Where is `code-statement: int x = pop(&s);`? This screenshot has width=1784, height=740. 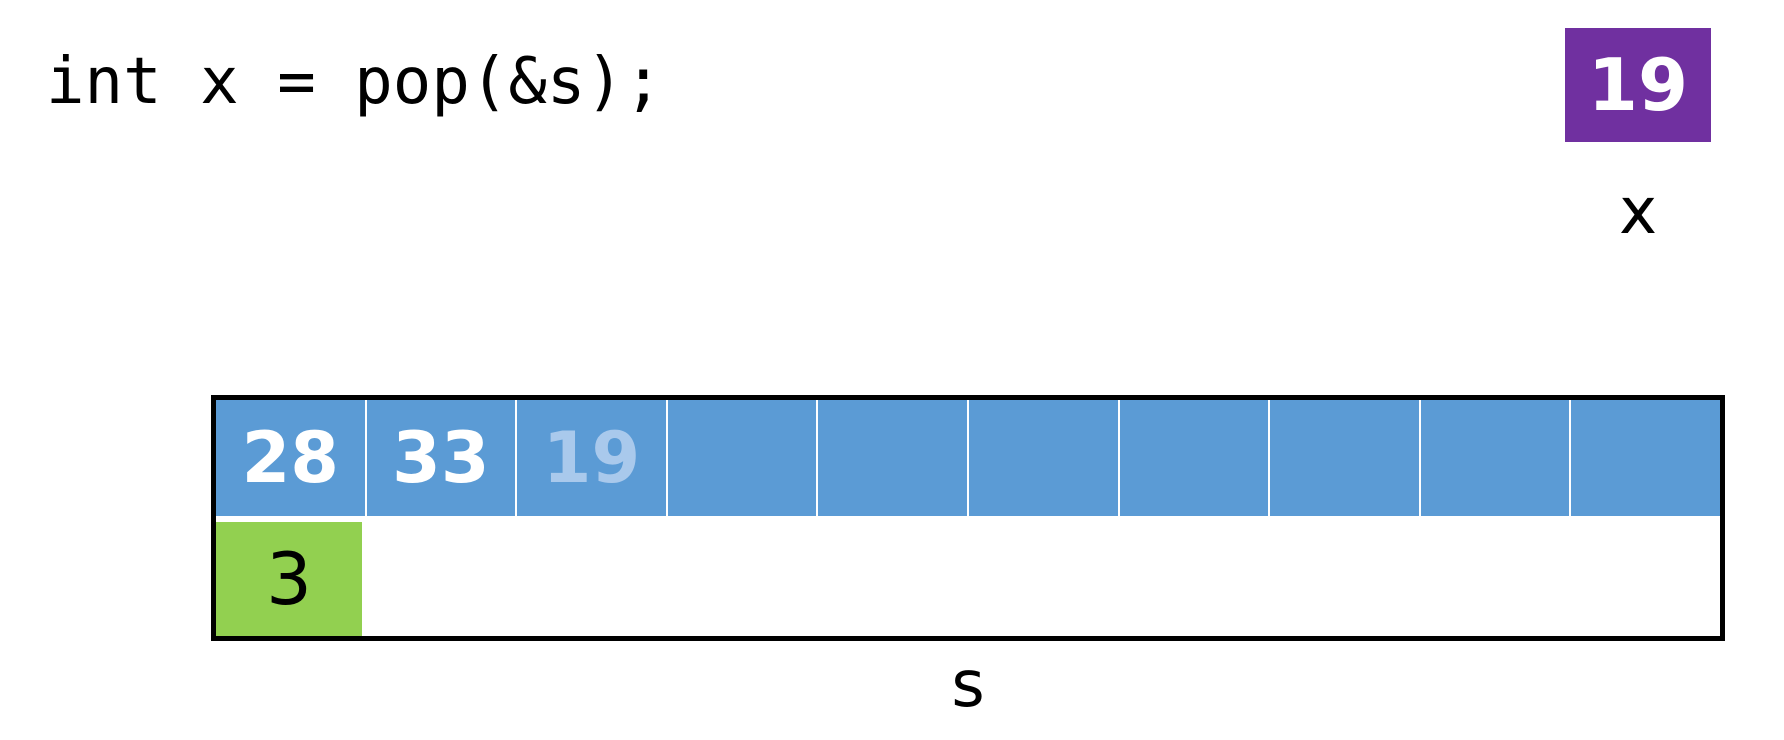 code-statement: int x = pop(&s); is located at coordinates (354, 82).